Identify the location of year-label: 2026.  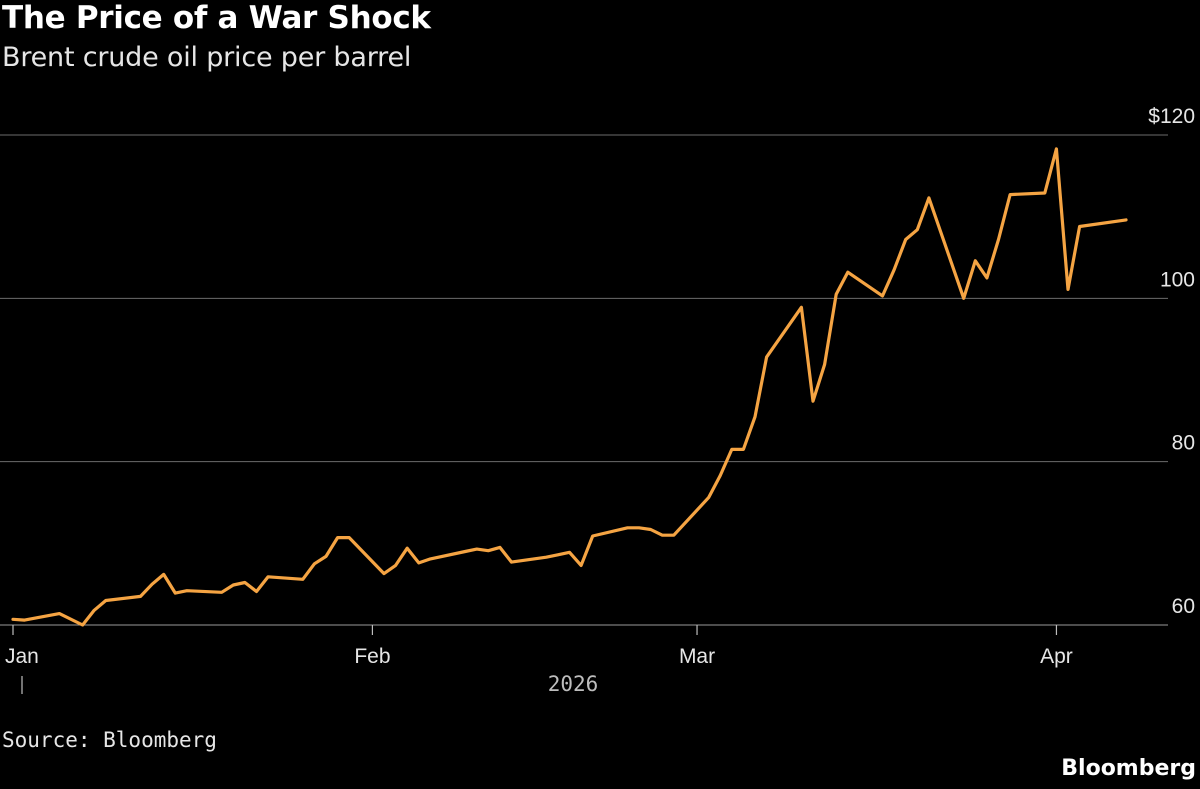
(573, 684).